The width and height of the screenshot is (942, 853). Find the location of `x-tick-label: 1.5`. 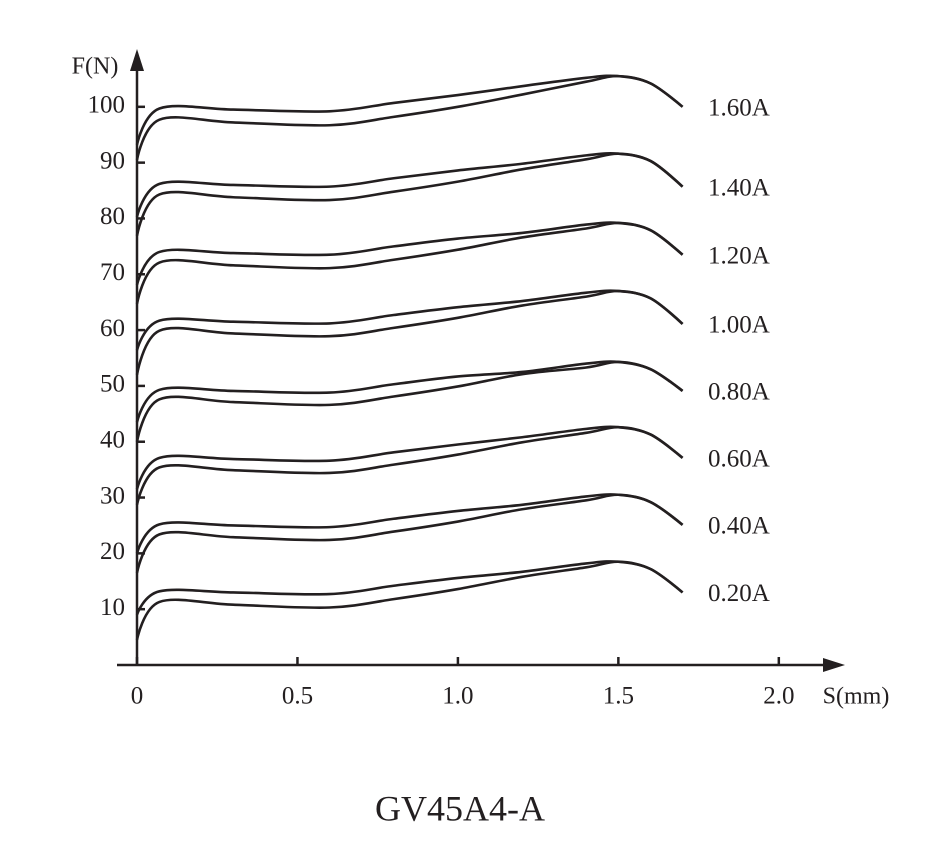

x-tick-label: 1.5 is located at coordinates (618, 696).